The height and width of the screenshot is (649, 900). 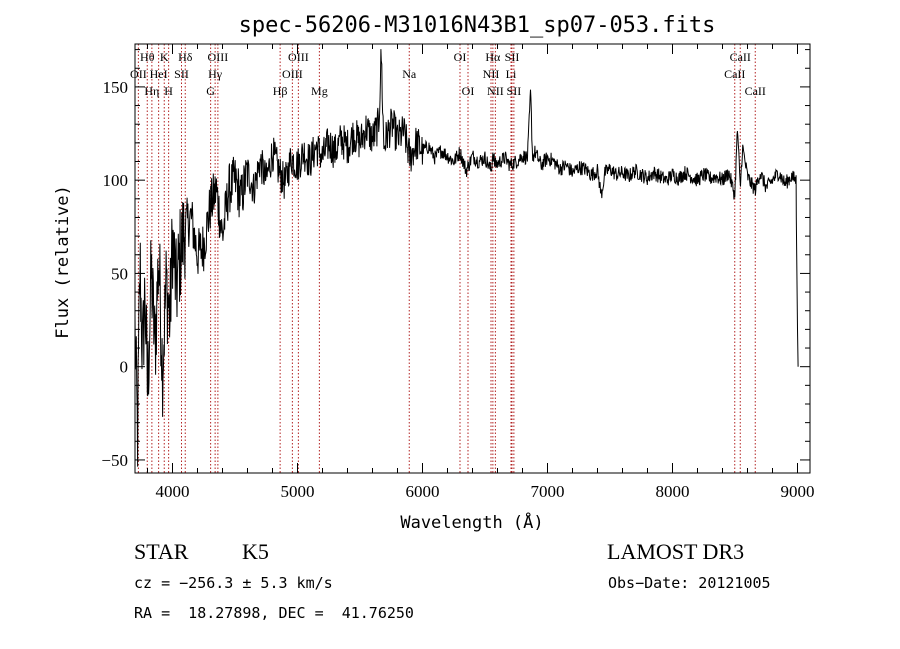 What do you see at coordinates (493, 57) in the screenshot?
I see `marker-label: Hα` at bounding box center [493, 57].